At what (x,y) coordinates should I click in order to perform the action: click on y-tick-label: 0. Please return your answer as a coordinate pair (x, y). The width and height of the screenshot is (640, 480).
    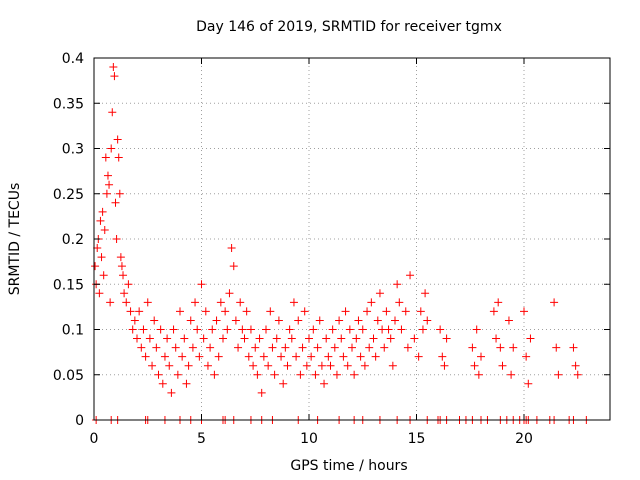
    Looking at the image, I should click on (79, 421).